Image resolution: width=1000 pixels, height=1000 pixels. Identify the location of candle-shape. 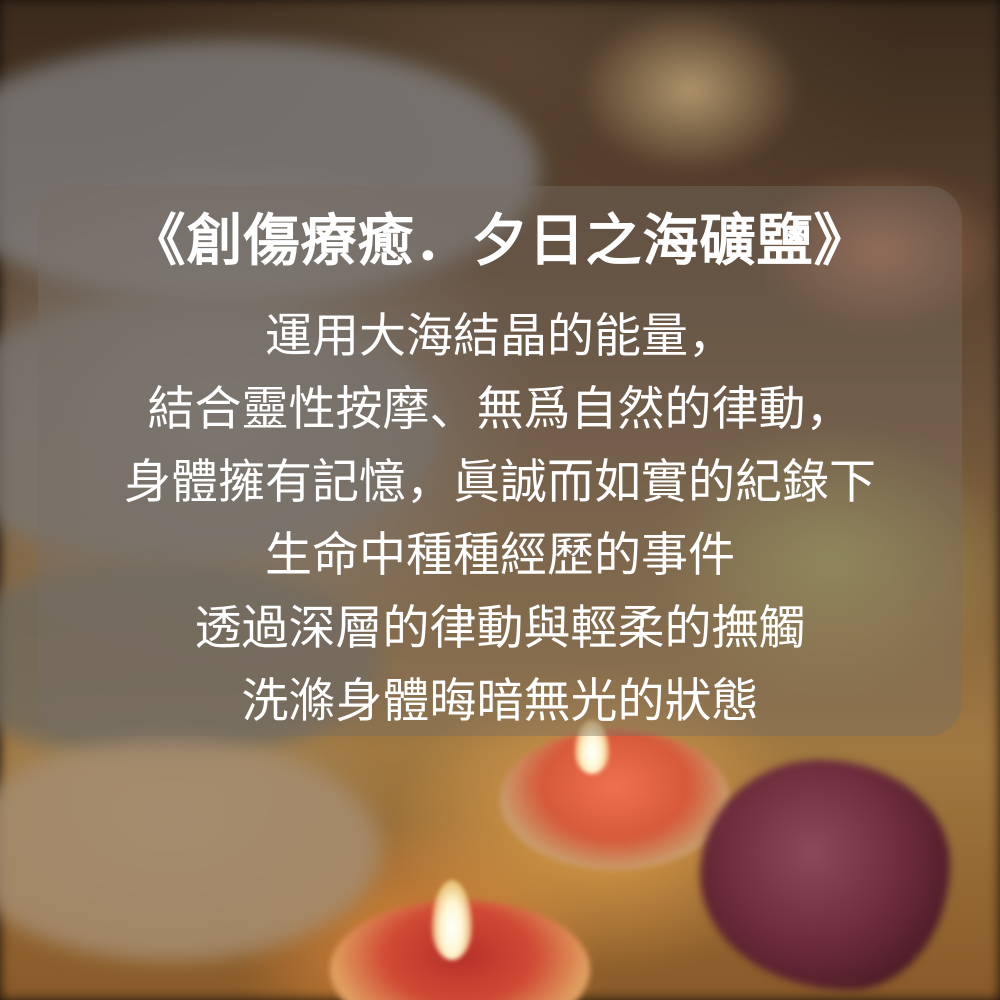
(615, 800).